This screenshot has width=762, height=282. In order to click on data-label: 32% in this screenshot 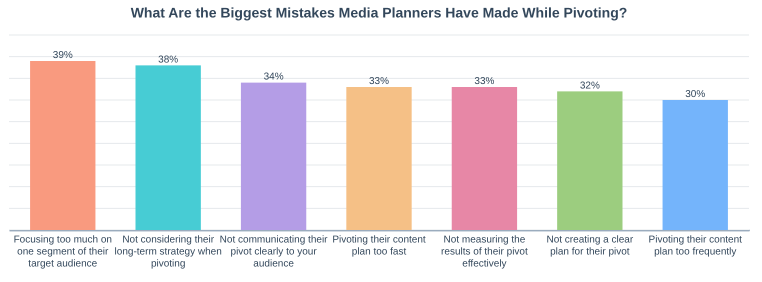, I will do `click(590, 86)`.